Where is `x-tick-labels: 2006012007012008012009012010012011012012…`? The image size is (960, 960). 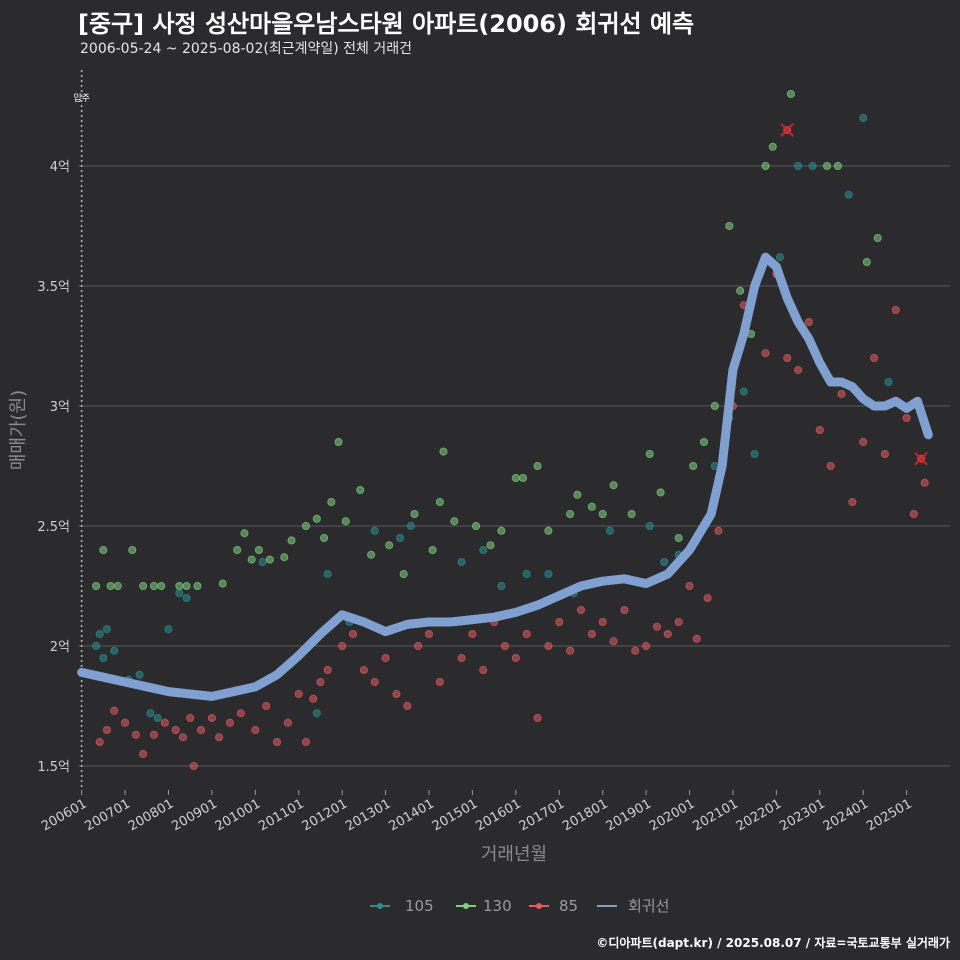
x-tick-labels: 2006012007012008012009012010012011012012… is located at coordinates (477, 812).